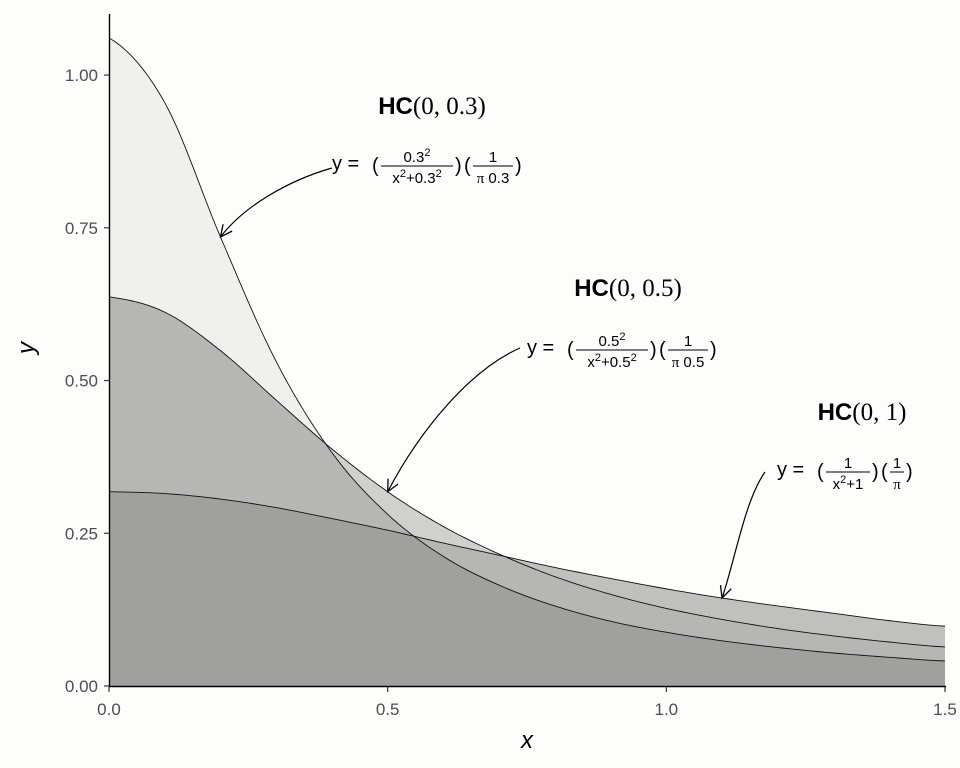 The width and height of the screenshot is (960, 768). Describe the element at coordinates (667, 709) in the screenshot. I see `x-tick-label: 1.0` at that location.